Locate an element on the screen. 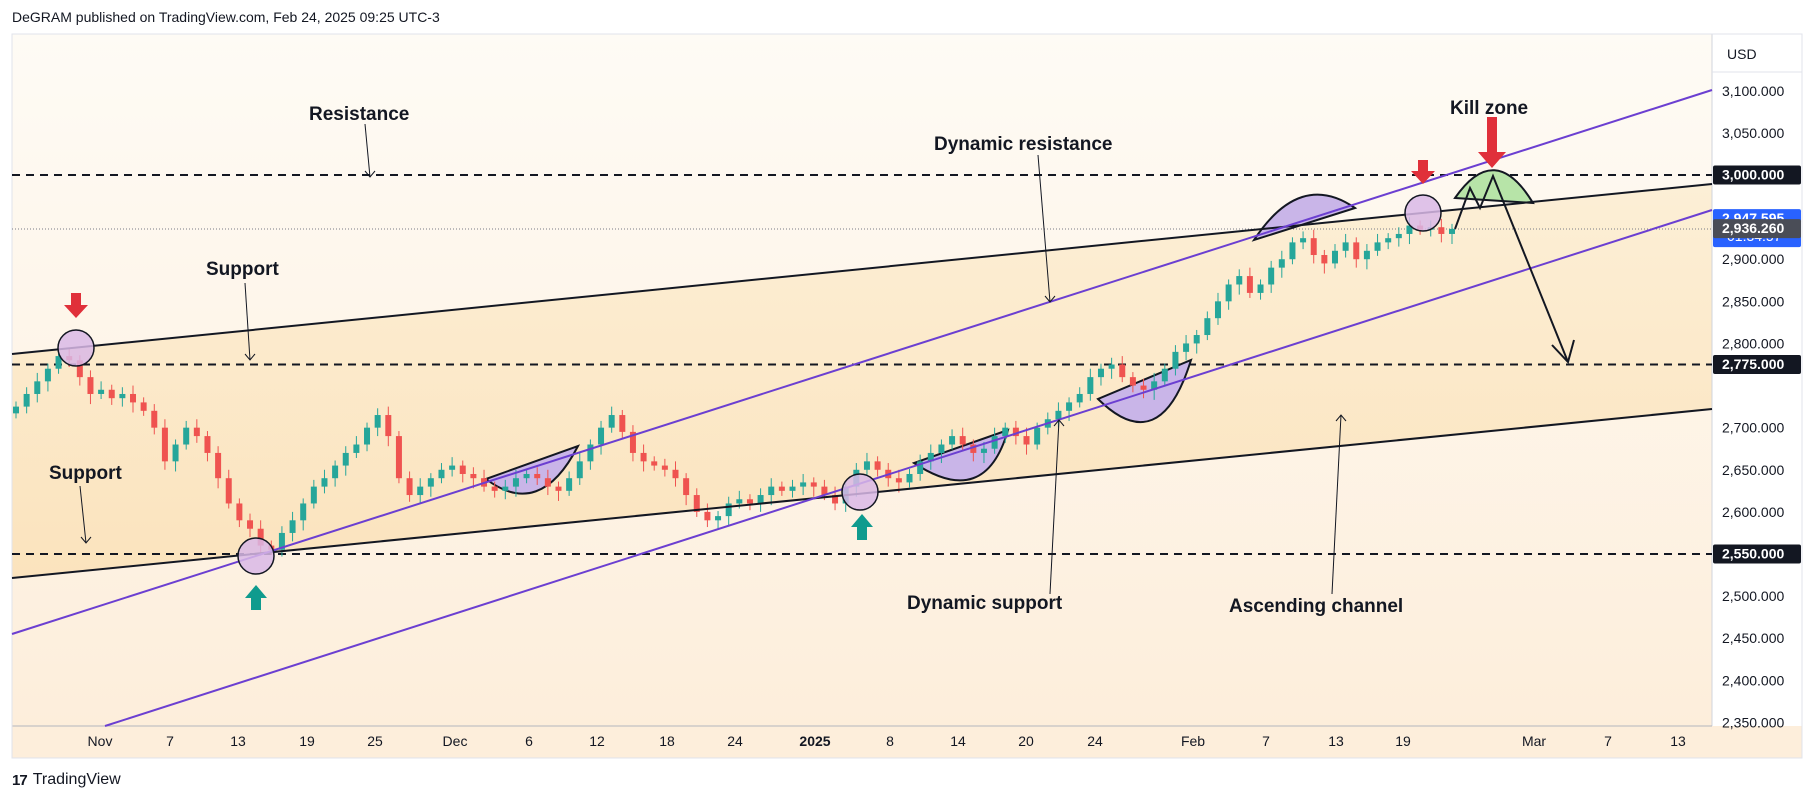 Image resolution: width=1815 pixels, height=807 pixels. x-tick-label: 13 is located at coordinates (238, 741).